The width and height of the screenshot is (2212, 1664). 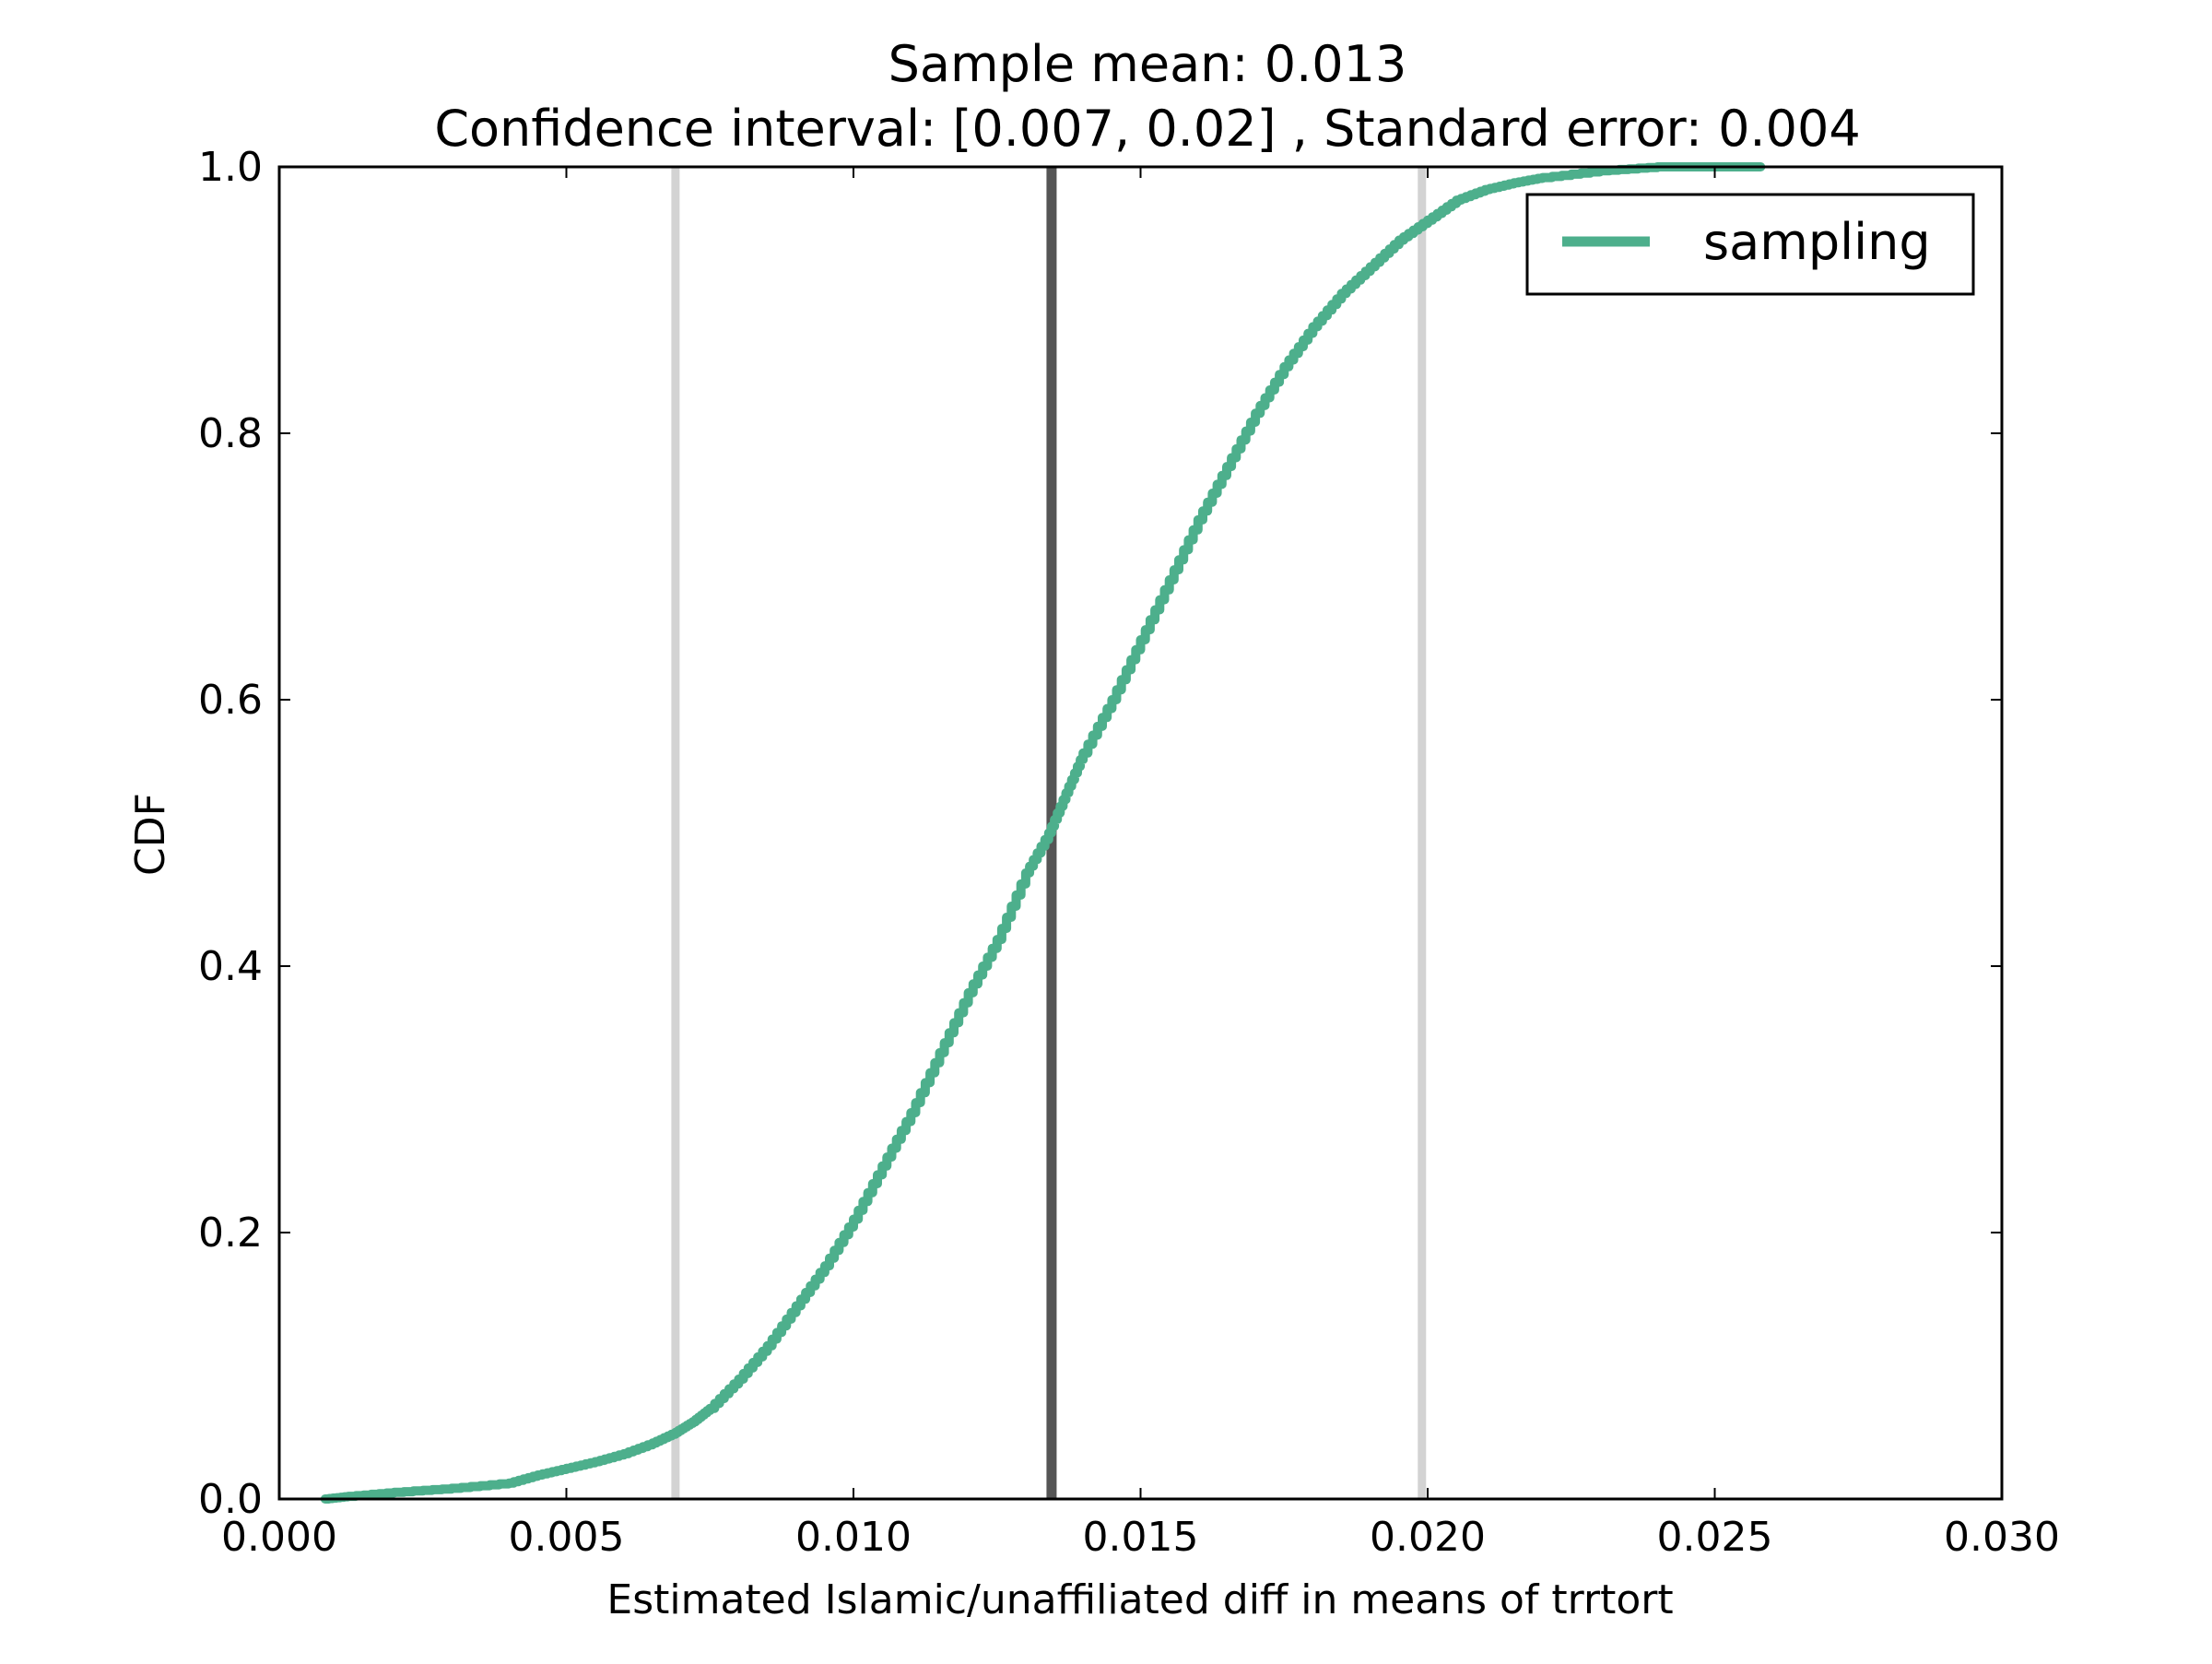 I want to click on y-tick-label: 0.6, so click(x=230, y=700).